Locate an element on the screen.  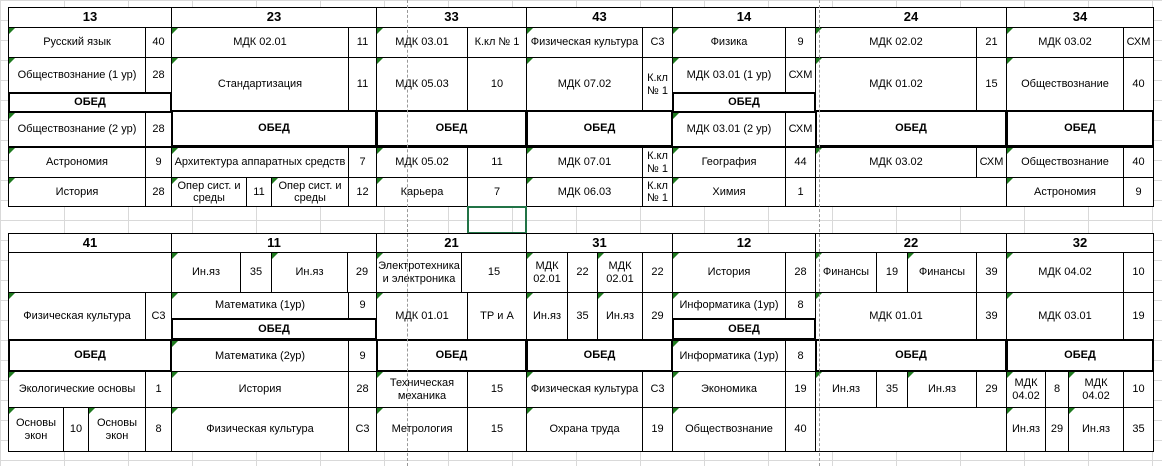
subject-cell: МДК 01.02 is located at coordinates (896, 84).